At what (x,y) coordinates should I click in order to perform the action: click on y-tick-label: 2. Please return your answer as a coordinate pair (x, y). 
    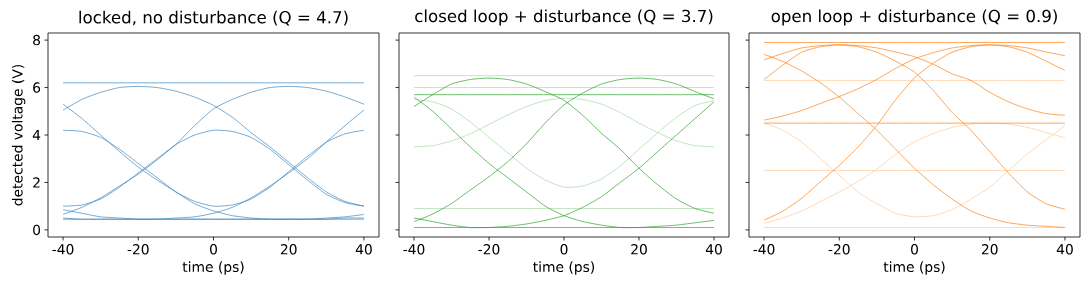
    Looking at the image, I should click on (36, 182).